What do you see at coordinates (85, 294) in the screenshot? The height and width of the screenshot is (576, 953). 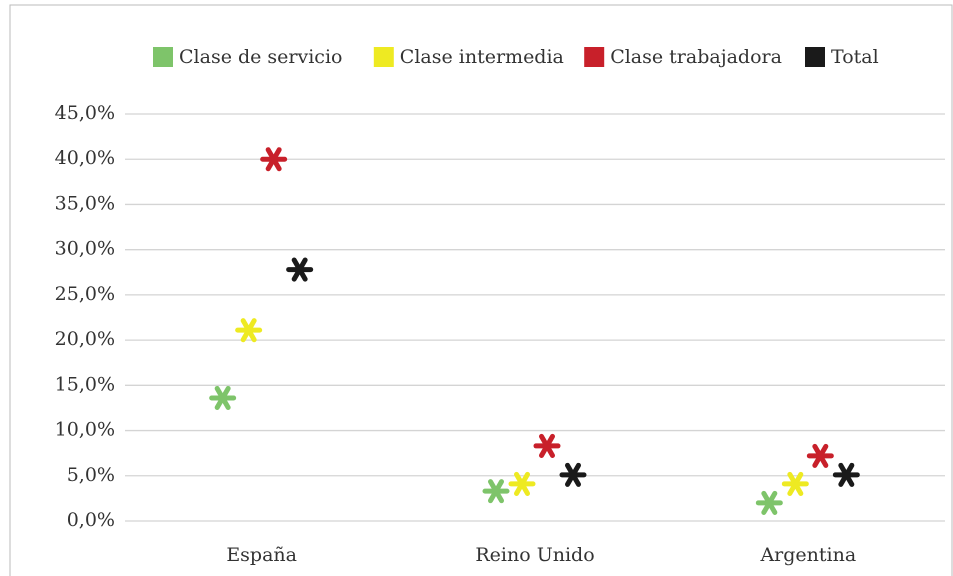 I see `y-tick-label: 25,0%` at bounding box center [85, 294].